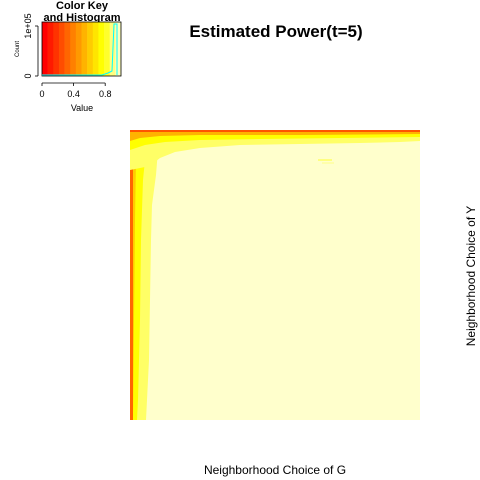 The image size is (480, 480). What do you see at coordinates (82, 108) in the screenshot?
I see `color-key-value-label: Value` at bounding box center [82, 108].